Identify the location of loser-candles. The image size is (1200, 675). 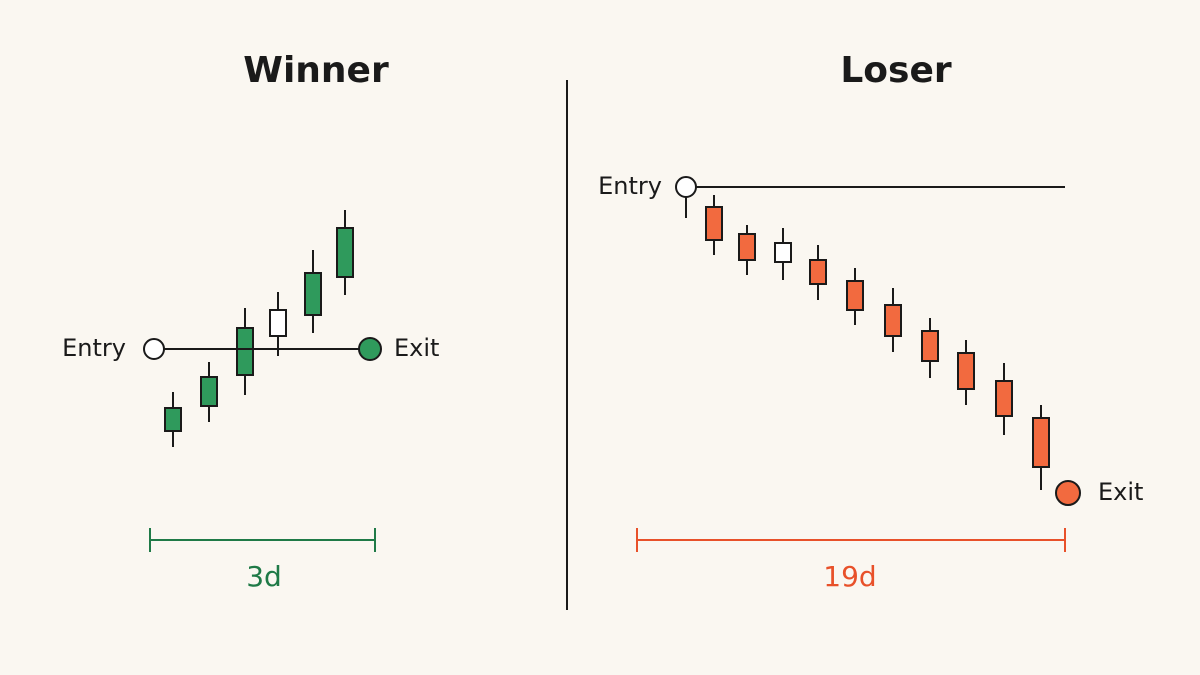
(867, 342).